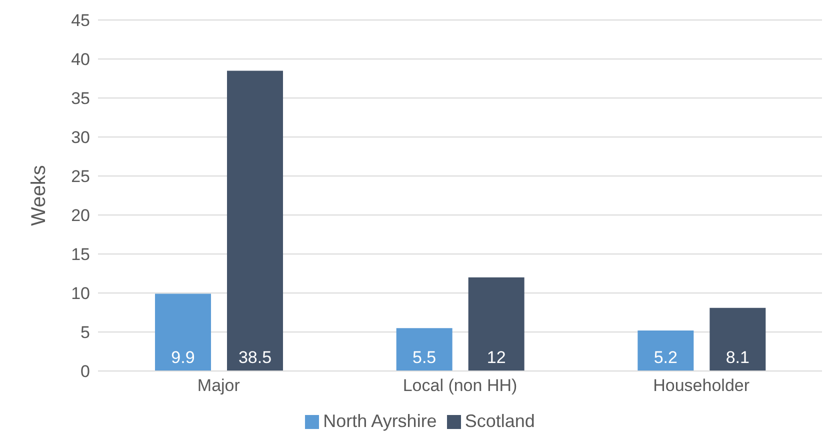 This screenshot has width=840, height=440. What do you see at coordinates (80, 138) in the screenshot?
I see `y-tick-label: 30` at bounding box center [80, 138].